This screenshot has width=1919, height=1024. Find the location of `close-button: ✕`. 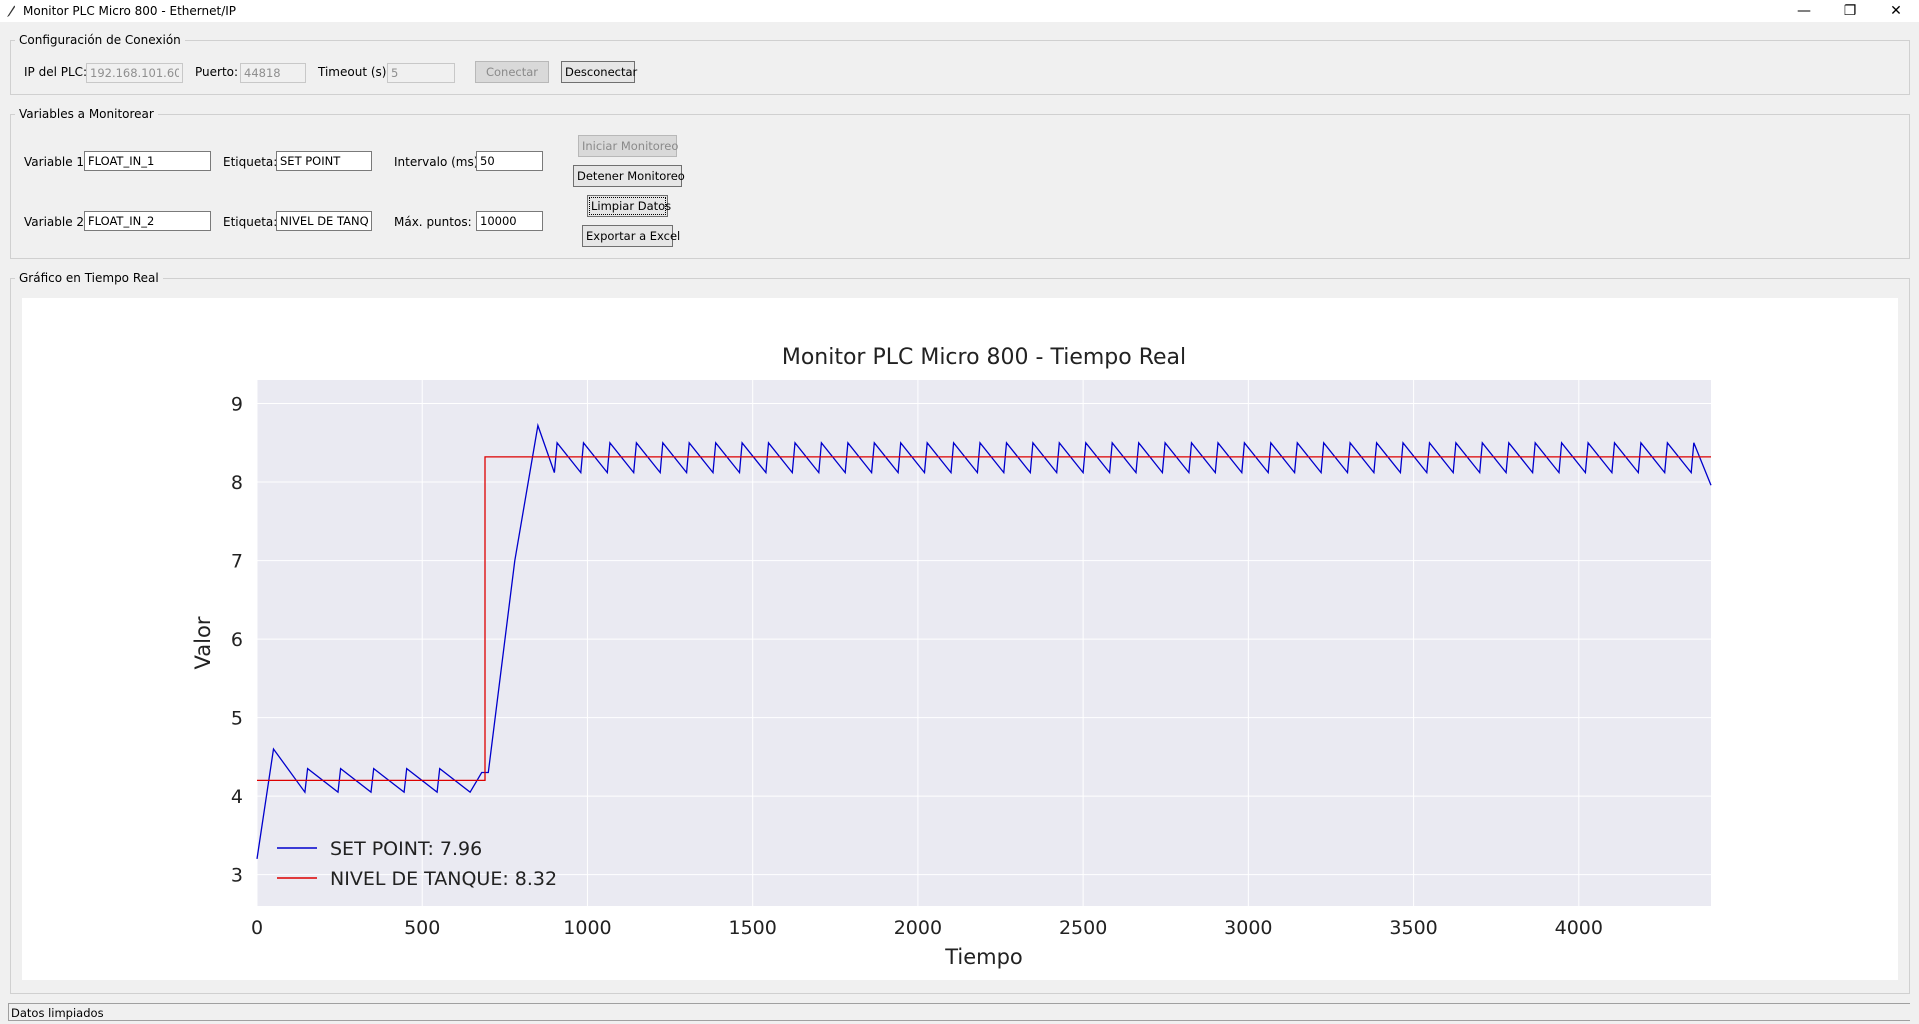

close-button: ✕ is located at coordinates (1896, 11).